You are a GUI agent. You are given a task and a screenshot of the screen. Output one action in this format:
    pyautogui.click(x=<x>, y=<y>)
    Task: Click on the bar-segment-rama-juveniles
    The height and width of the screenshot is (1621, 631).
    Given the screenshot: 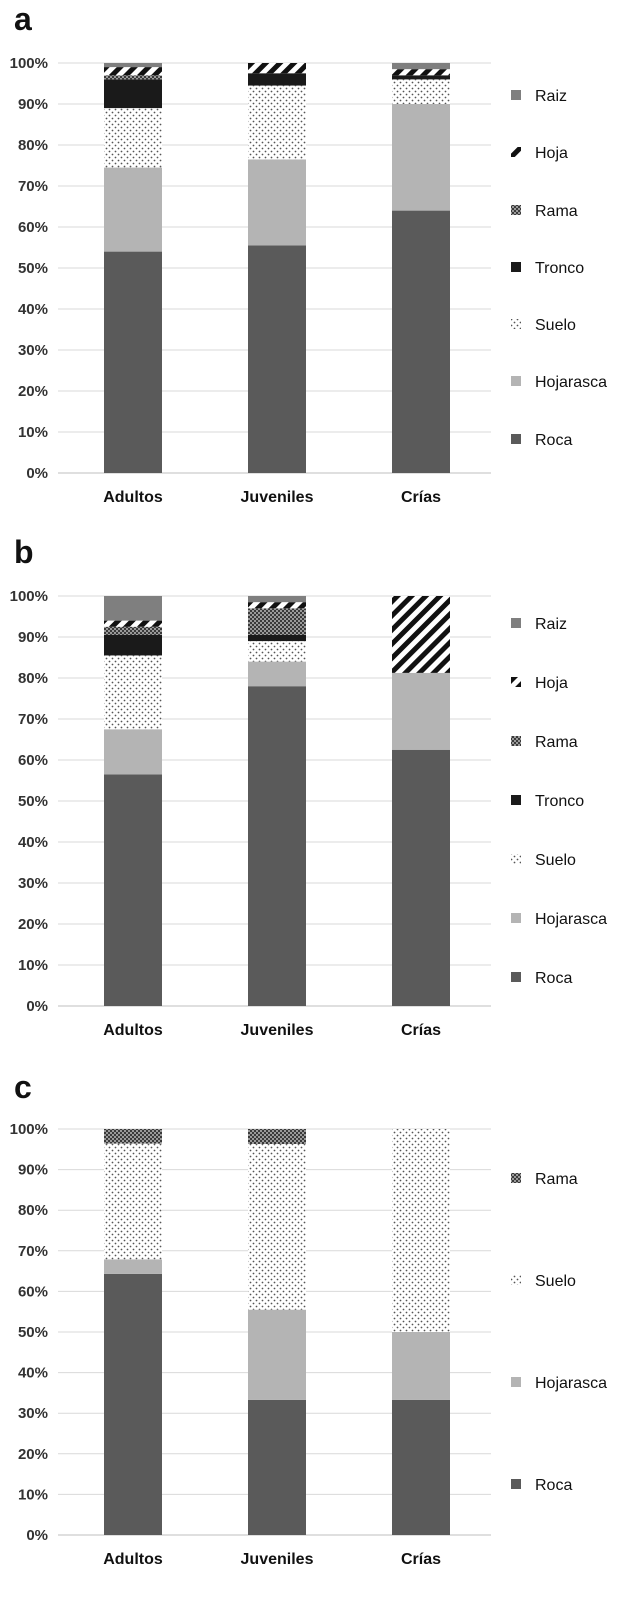 What is the action you would take?
    pyautogui.click(x=277, y=1137)
    